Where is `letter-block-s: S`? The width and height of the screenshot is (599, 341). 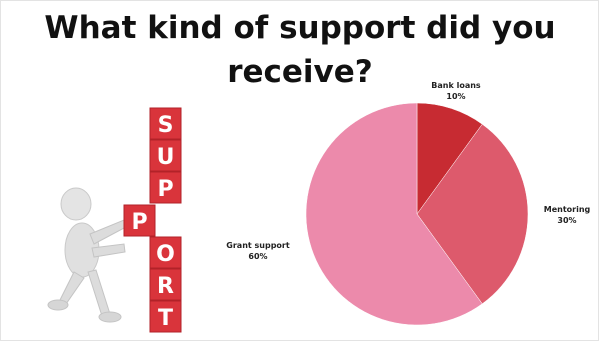
letter-block-s: S is located at coordinates (165, 123).